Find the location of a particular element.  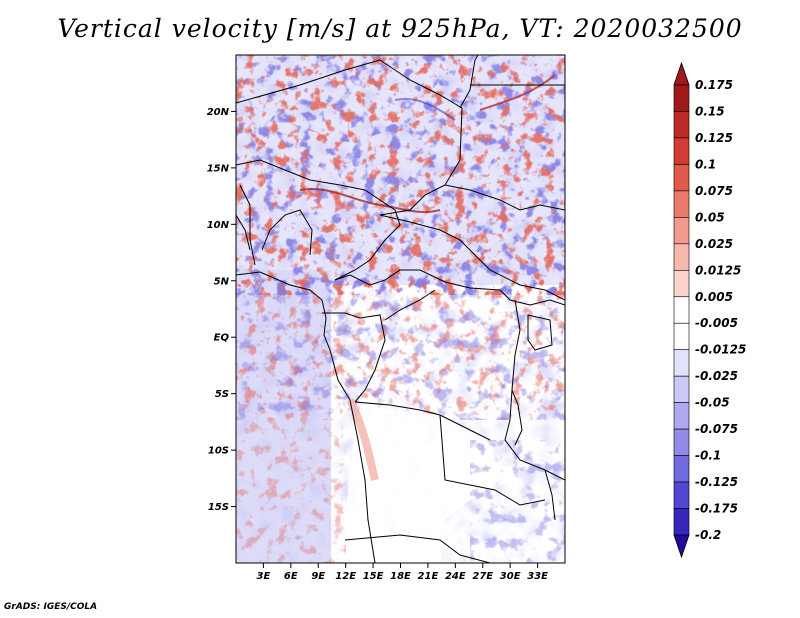

colorbar-label: 0.005 is located at coordinates (714, 297).